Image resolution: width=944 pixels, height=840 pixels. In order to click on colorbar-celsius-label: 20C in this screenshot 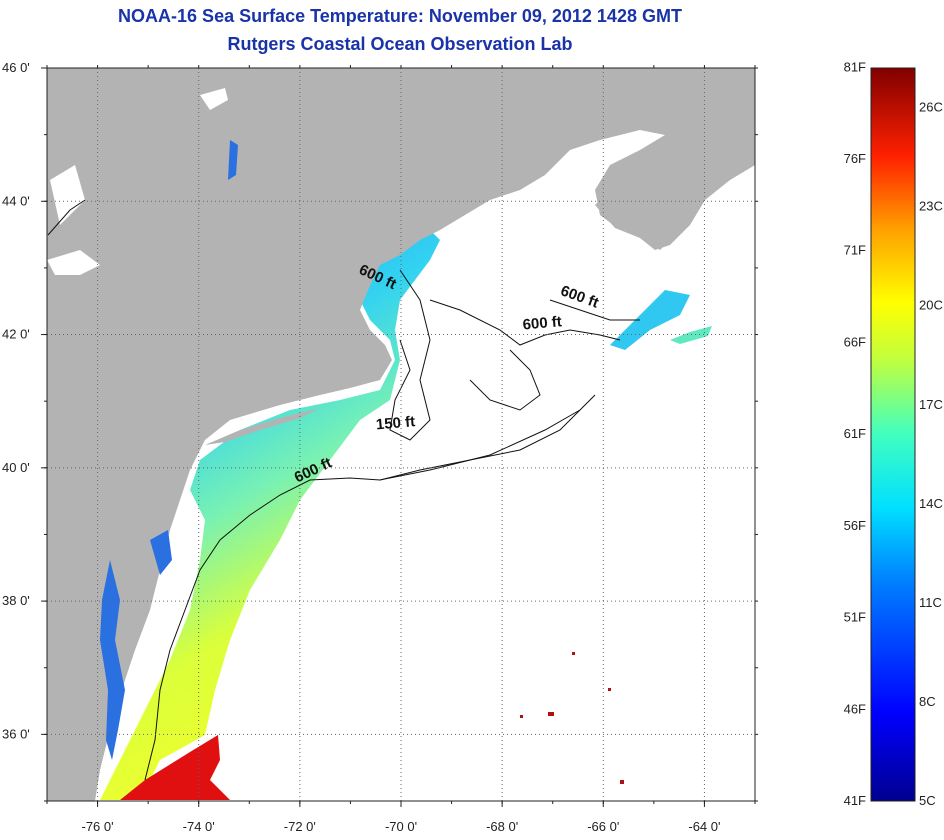, I will do `click(931, 305)`.